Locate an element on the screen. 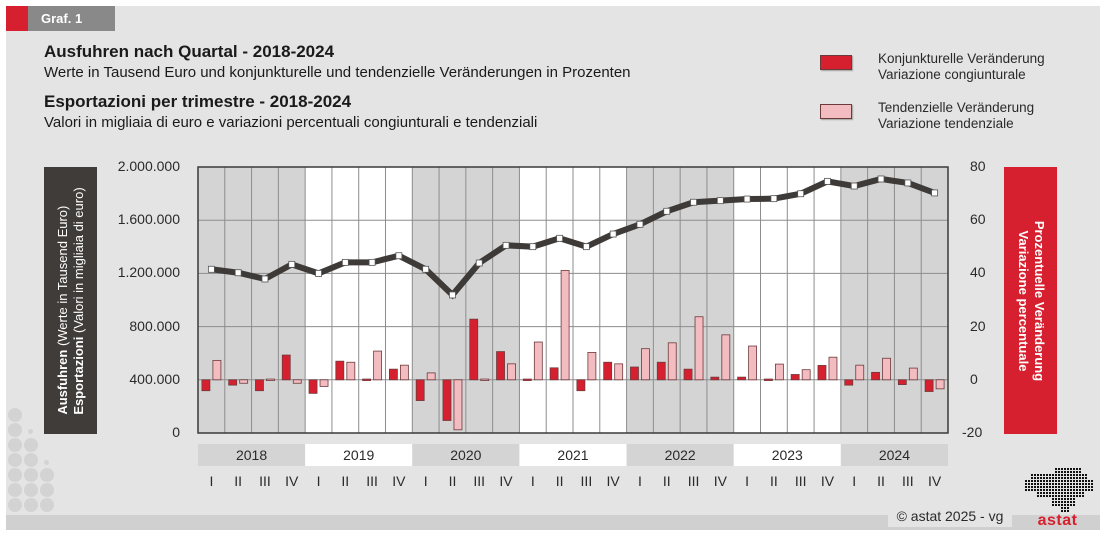  year-label-band-2024 is located at coordinates (894, 455).